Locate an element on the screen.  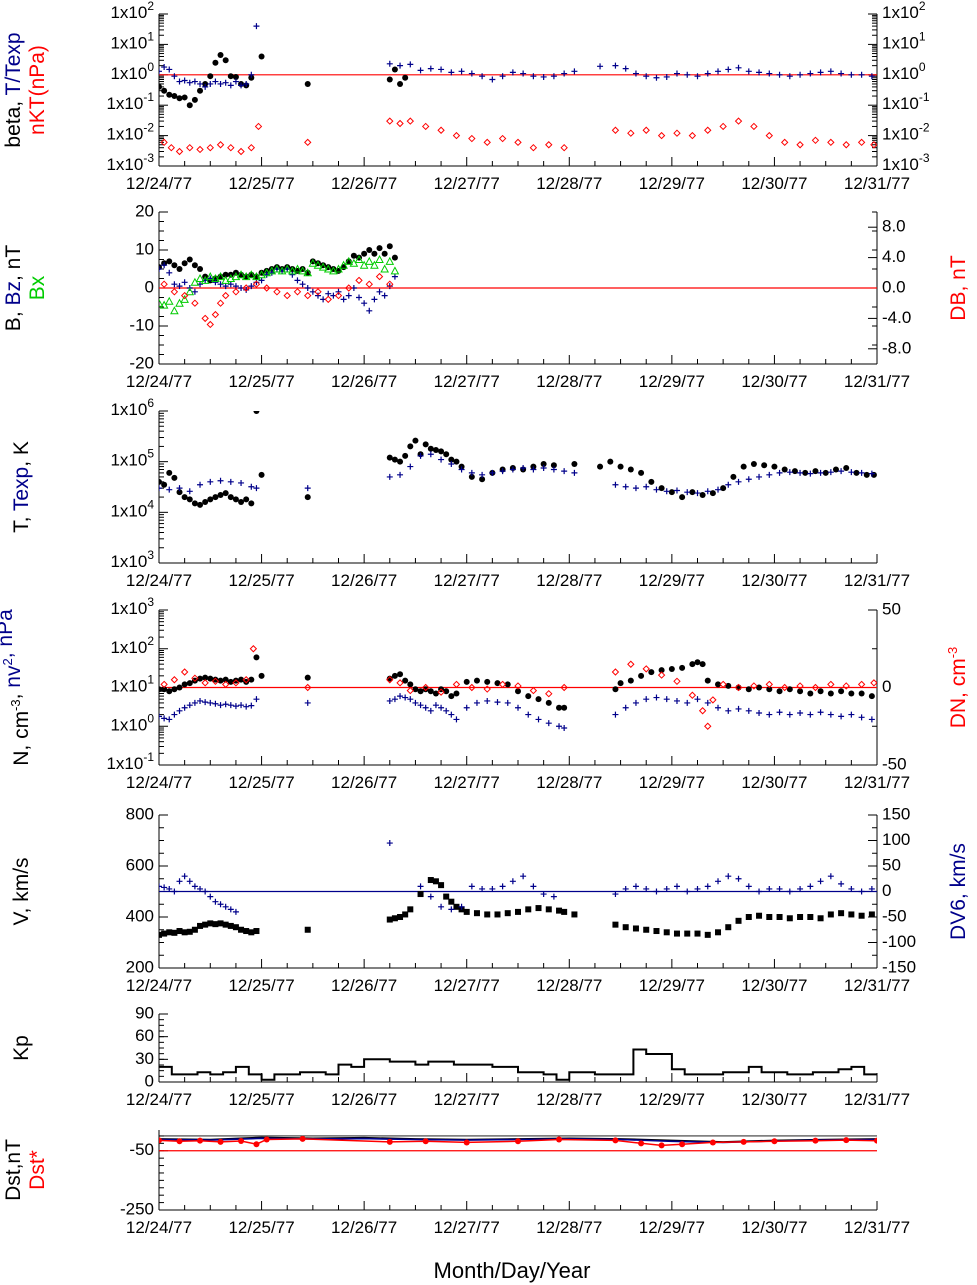
x-tick-label: 12/28/77 is located at coordinates (569, 1227).